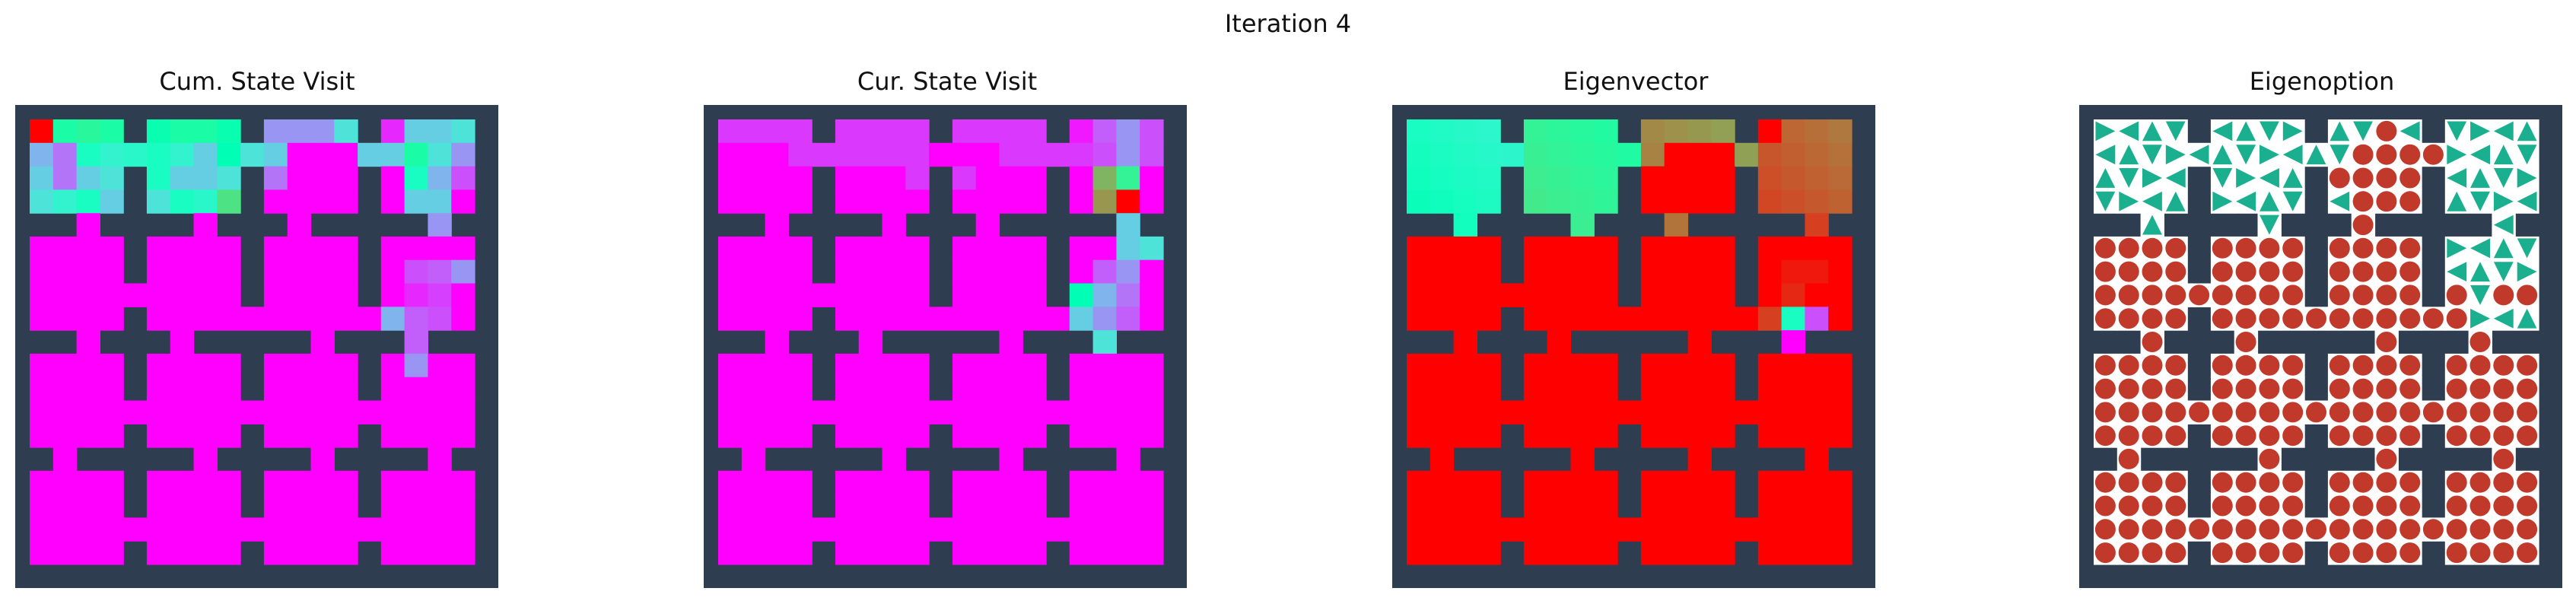  What do you see at coordinates (946, 346) in the screenshot?
I see `cur-state-visit-heatmap` at bounding box center [946, 346].